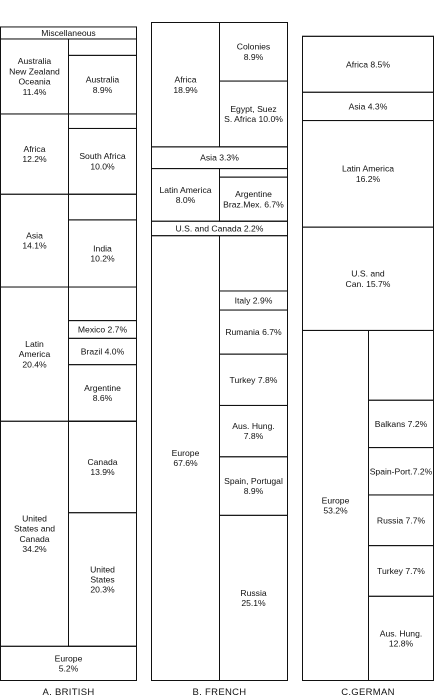 The image size is (436, 700). What do you see at coordinates (253, 199) in the screenshot?
I see `sub-segment-label: Argentine Braz.Mex. 6.7%` at bounding box center [253, 199].